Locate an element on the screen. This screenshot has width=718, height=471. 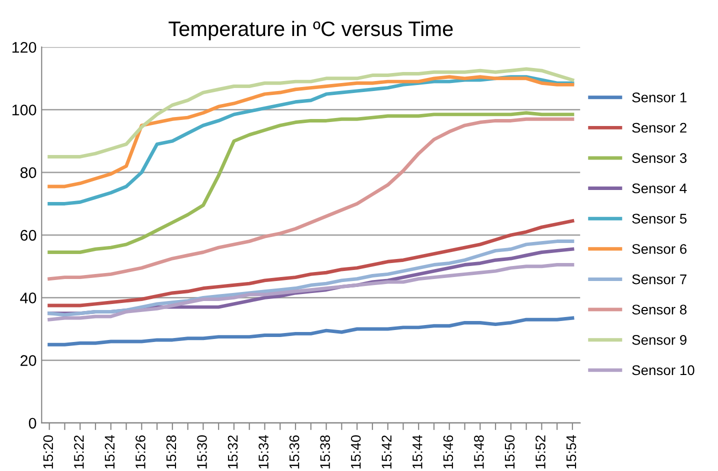
x-tick-label: 15:34 is located at coordinates (263, 451).